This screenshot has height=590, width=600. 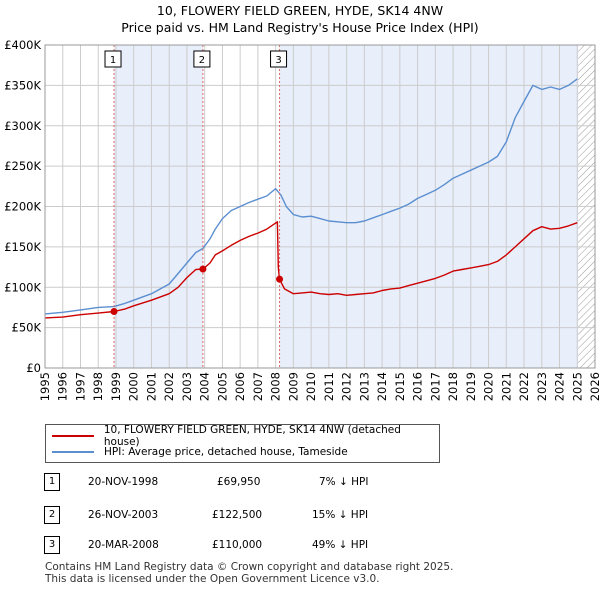 I want to click on transaction-date: 20-MAR-2008, so click(x=123, y=545).